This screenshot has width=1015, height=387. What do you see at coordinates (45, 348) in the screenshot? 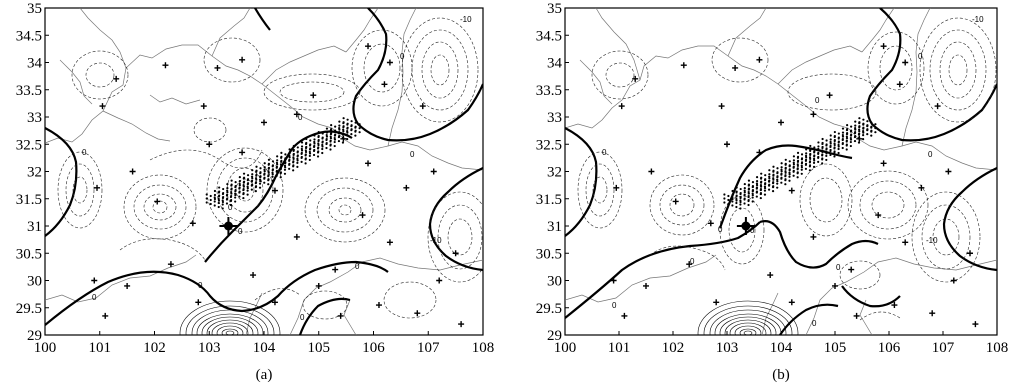
I see `x-tick-label: 100` at bounding box center [45, 348].